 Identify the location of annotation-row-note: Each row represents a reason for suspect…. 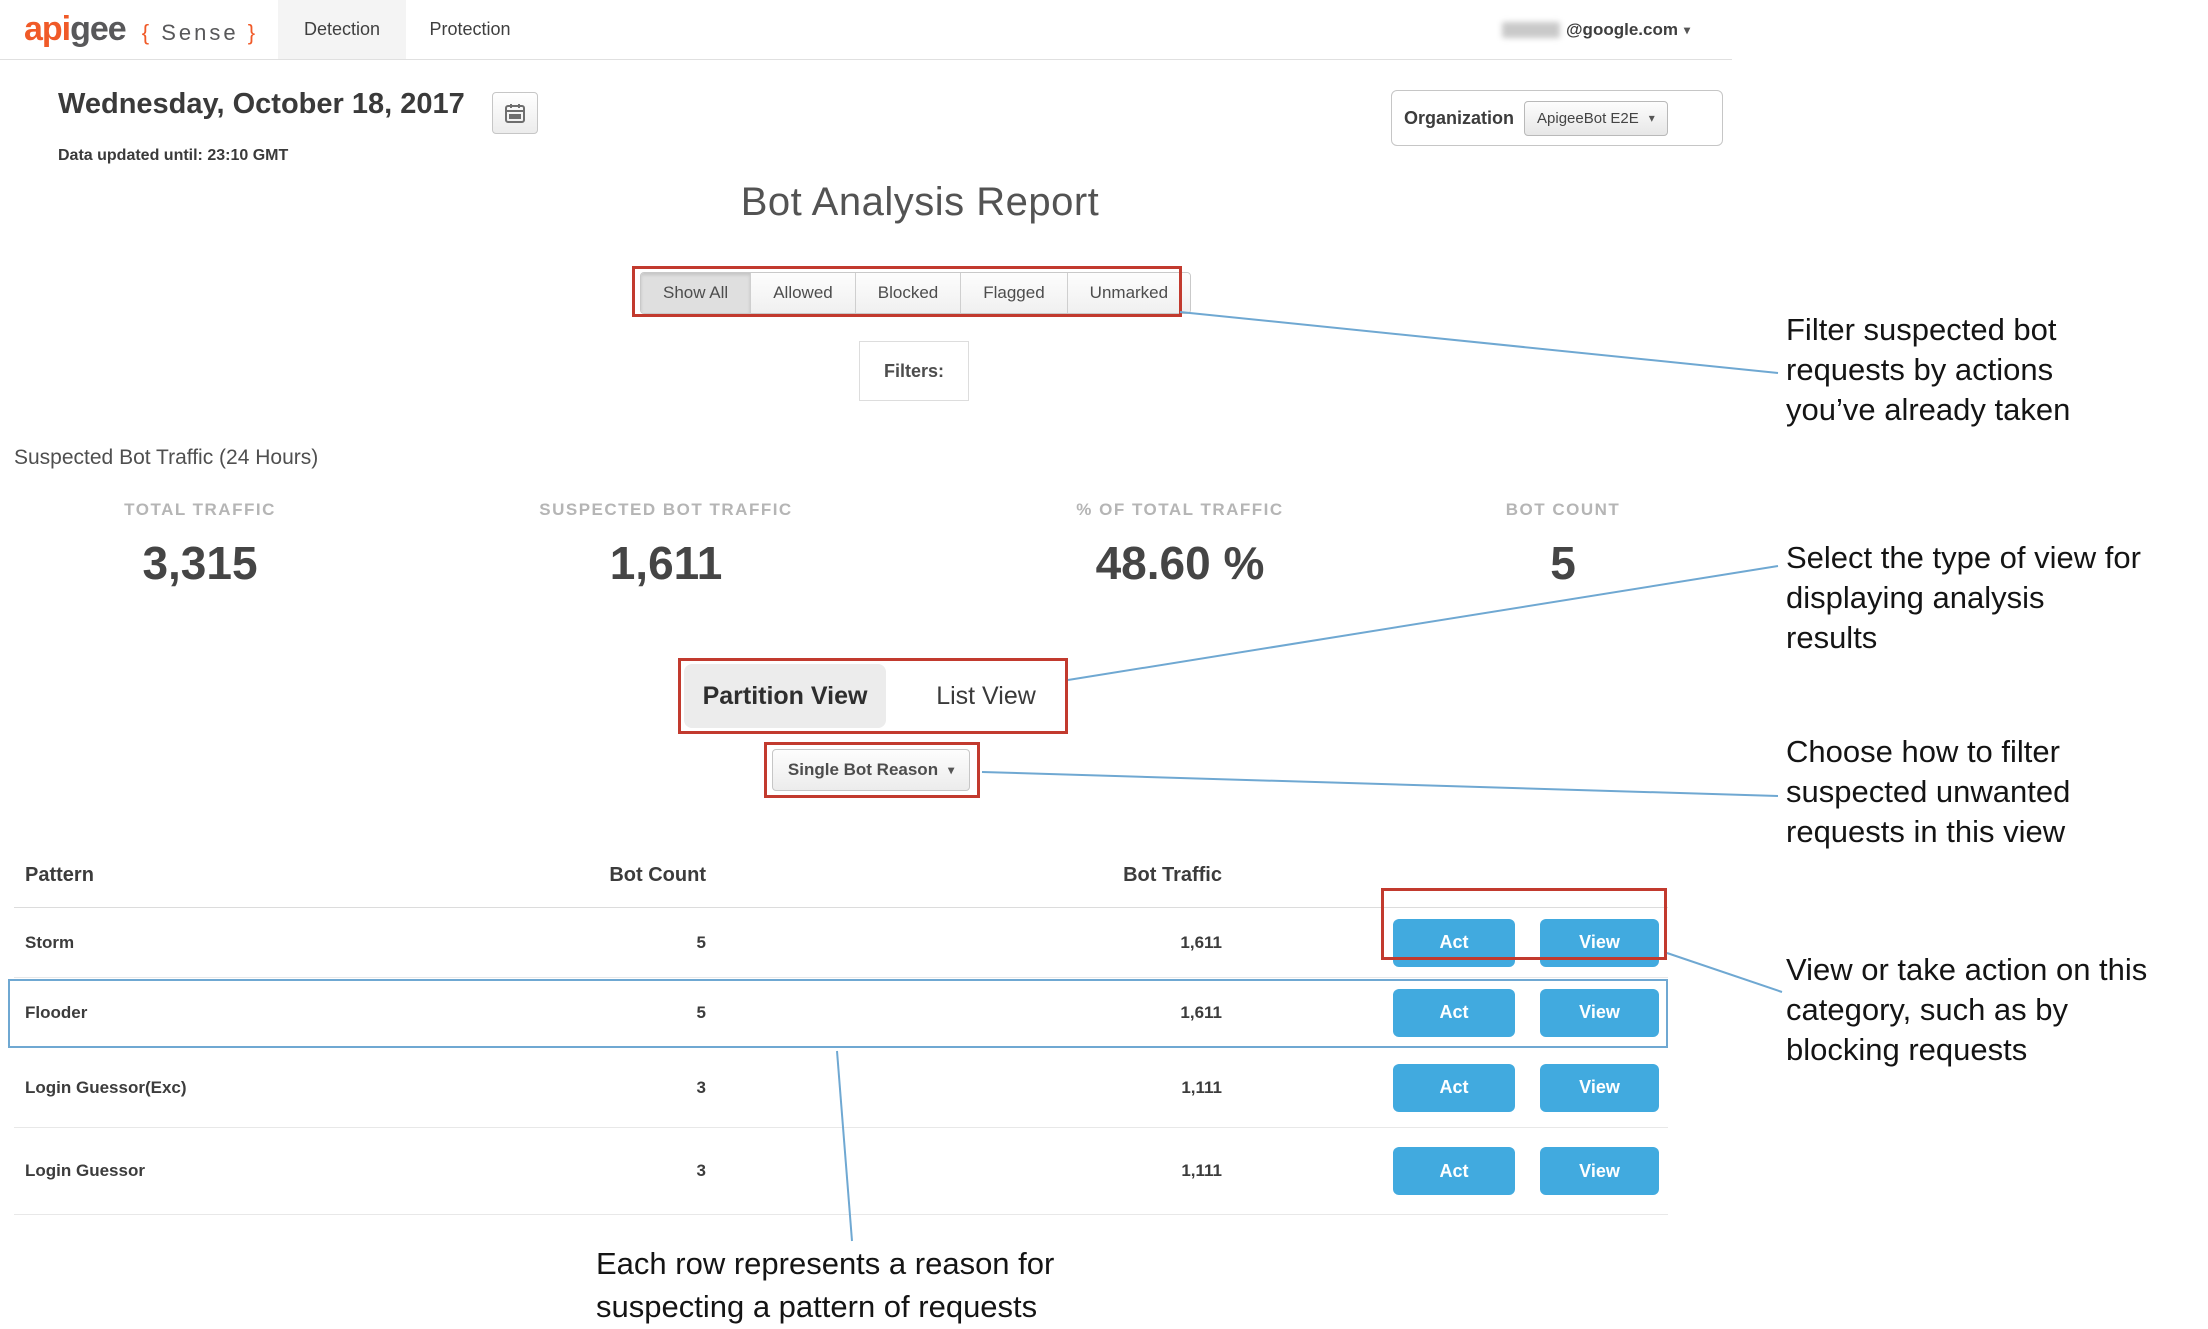
(825, 1285).